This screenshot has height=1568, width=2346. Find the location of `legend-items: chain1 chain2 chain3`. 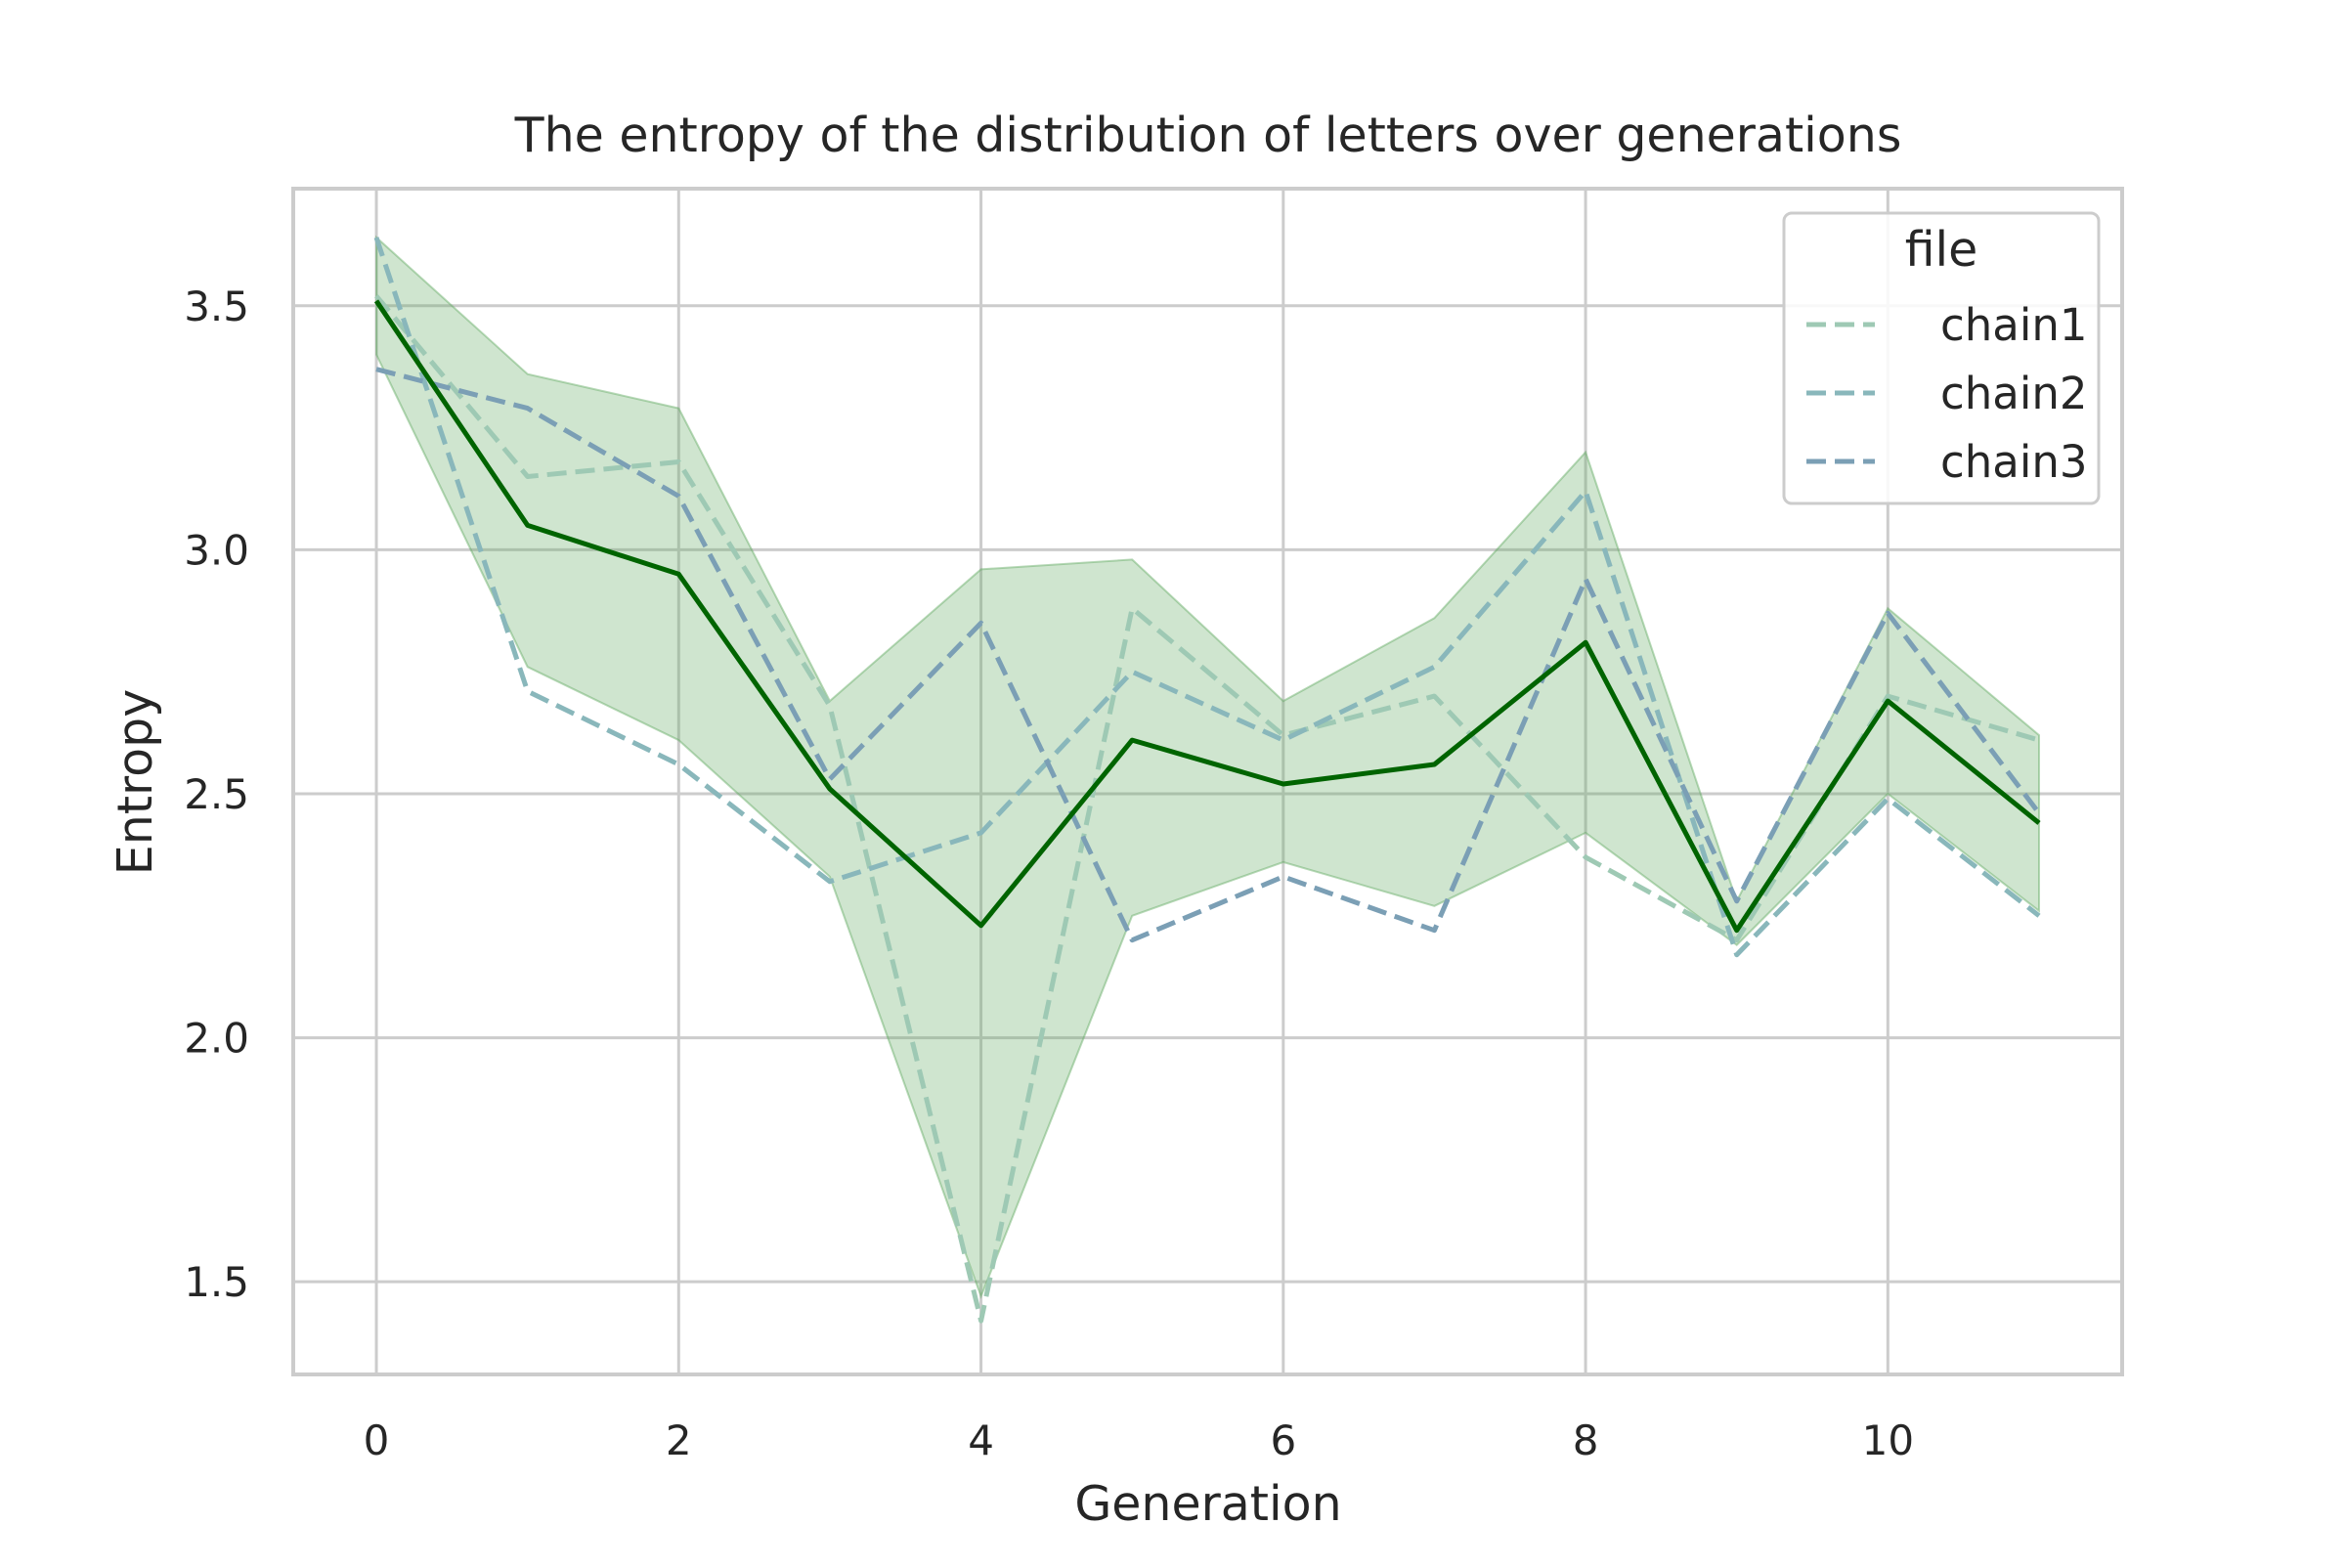

legend-items: chain1 chain2 chain3 is located at coordinates (1947, 393).